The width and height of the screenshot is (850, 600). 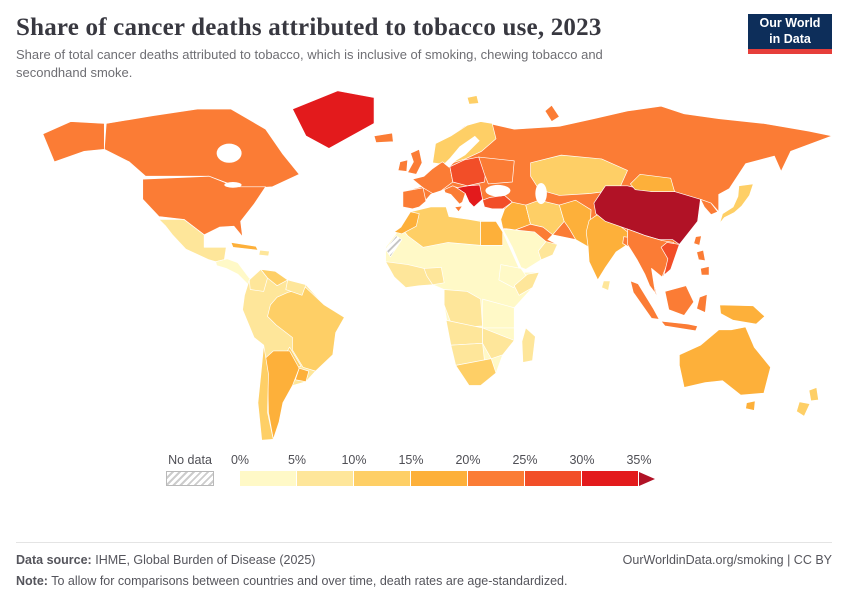 I want to click on legend-color-scale: 0% 5% 10% 15% 20% 25% 30% 35%, so click(x=443, y=470).